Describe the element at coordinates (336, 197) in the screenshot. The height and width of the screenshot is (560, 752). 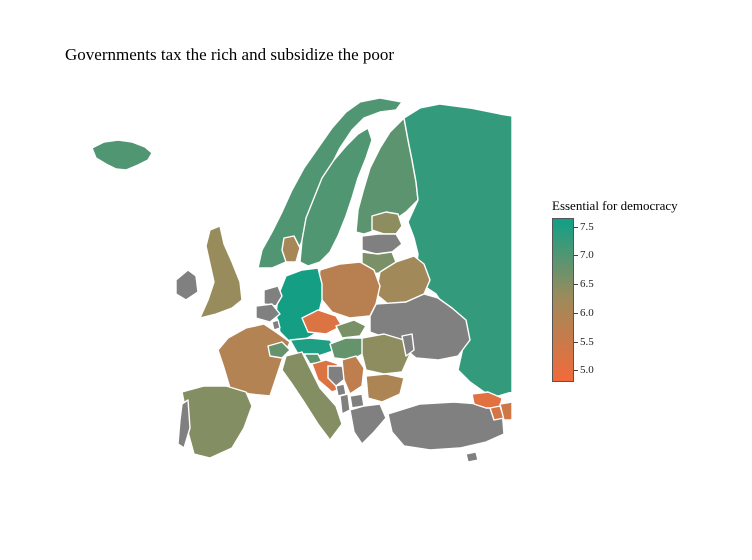
I see `country-sweden` at that location.